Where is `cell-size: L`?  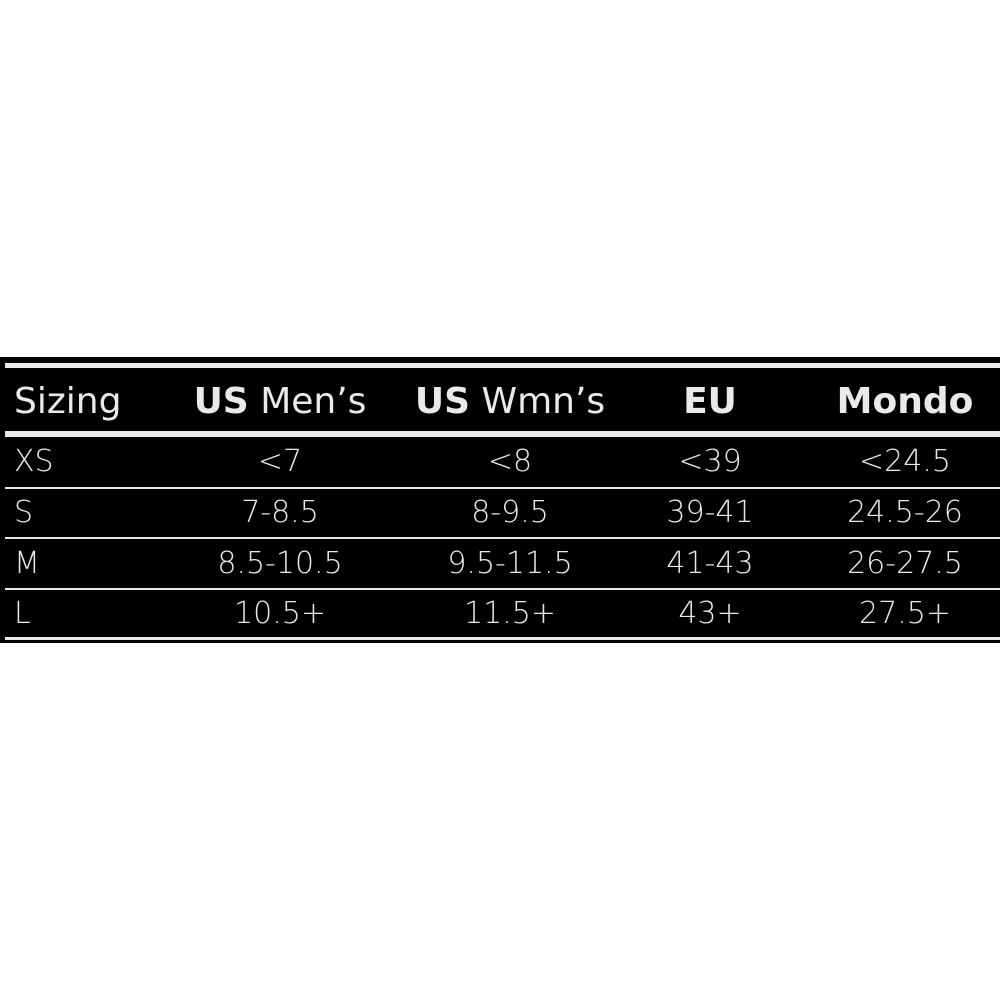 cell-size: L is located at coordinates (22, 613).